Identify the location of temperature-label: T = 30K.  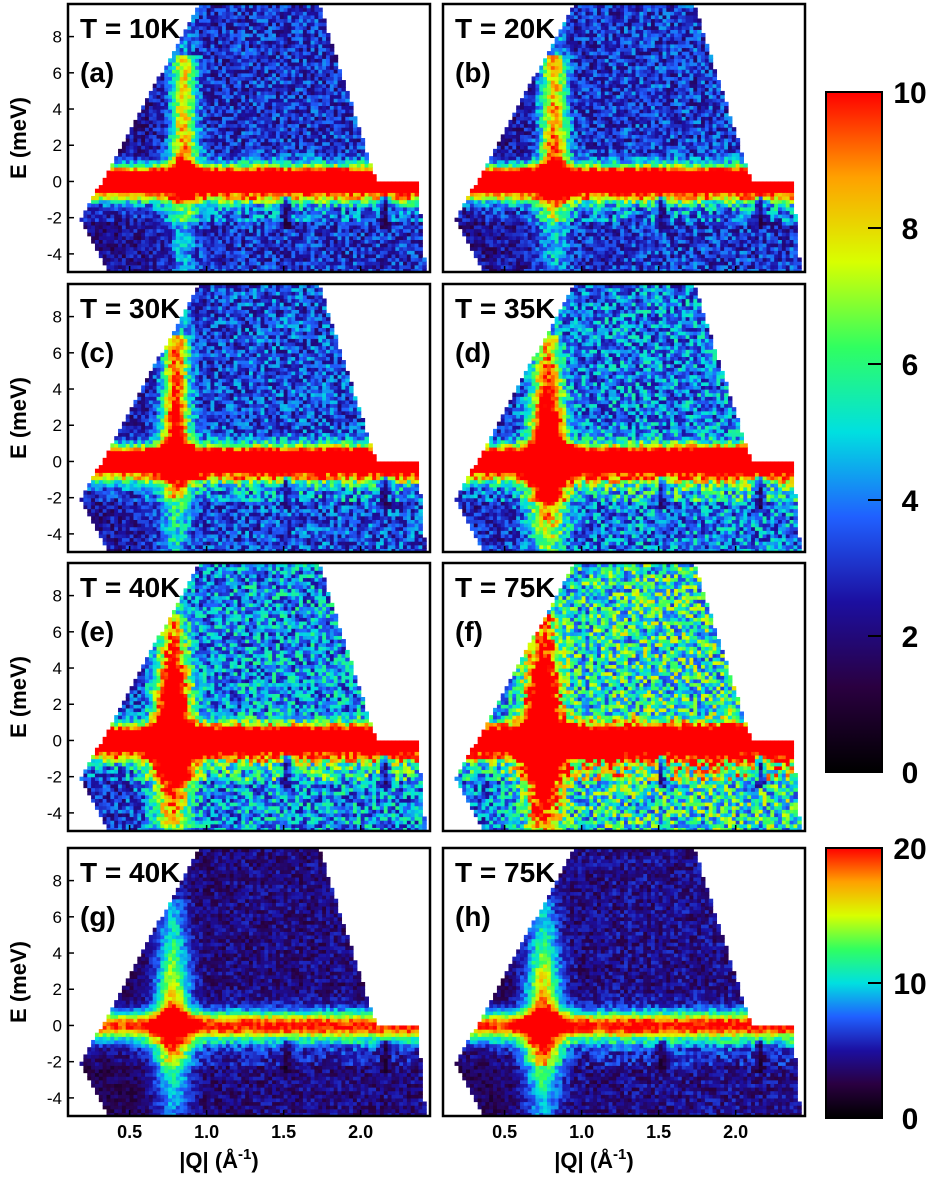
(130, 308).